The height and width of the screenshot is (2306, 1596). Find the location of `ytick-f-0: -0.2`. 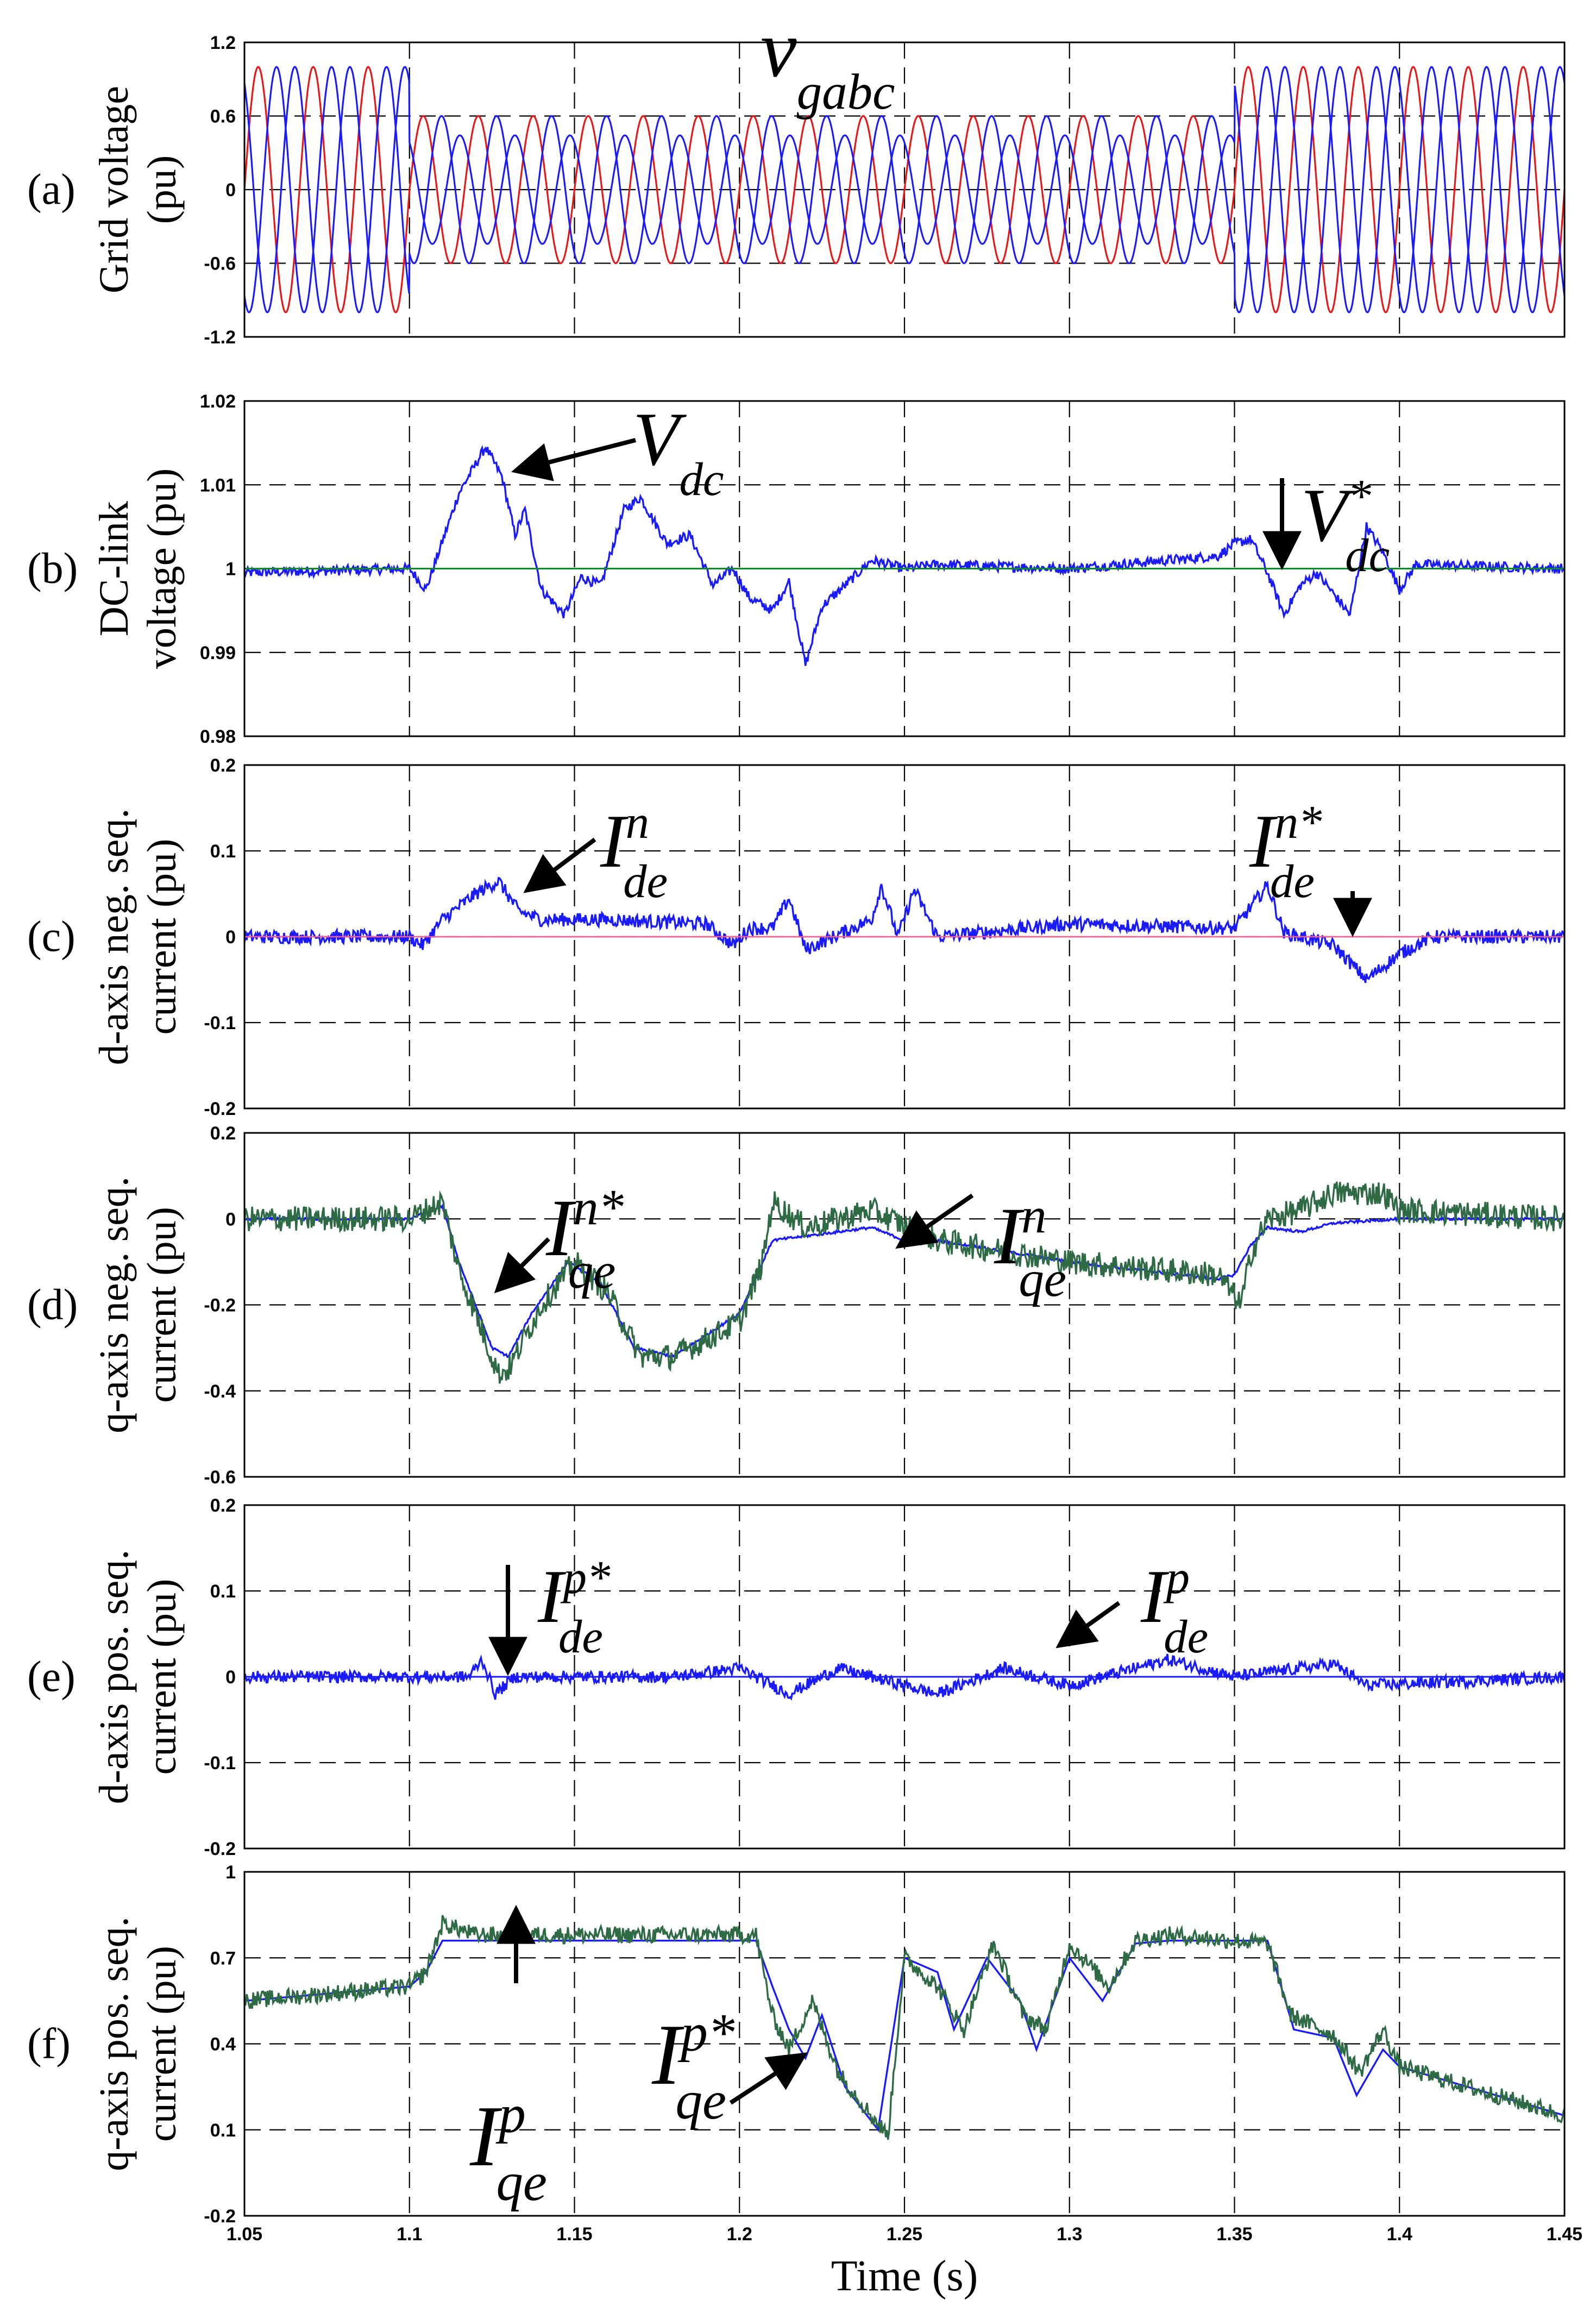

ytick-f-0: -0.2 is located at coordinates (220, 2217).